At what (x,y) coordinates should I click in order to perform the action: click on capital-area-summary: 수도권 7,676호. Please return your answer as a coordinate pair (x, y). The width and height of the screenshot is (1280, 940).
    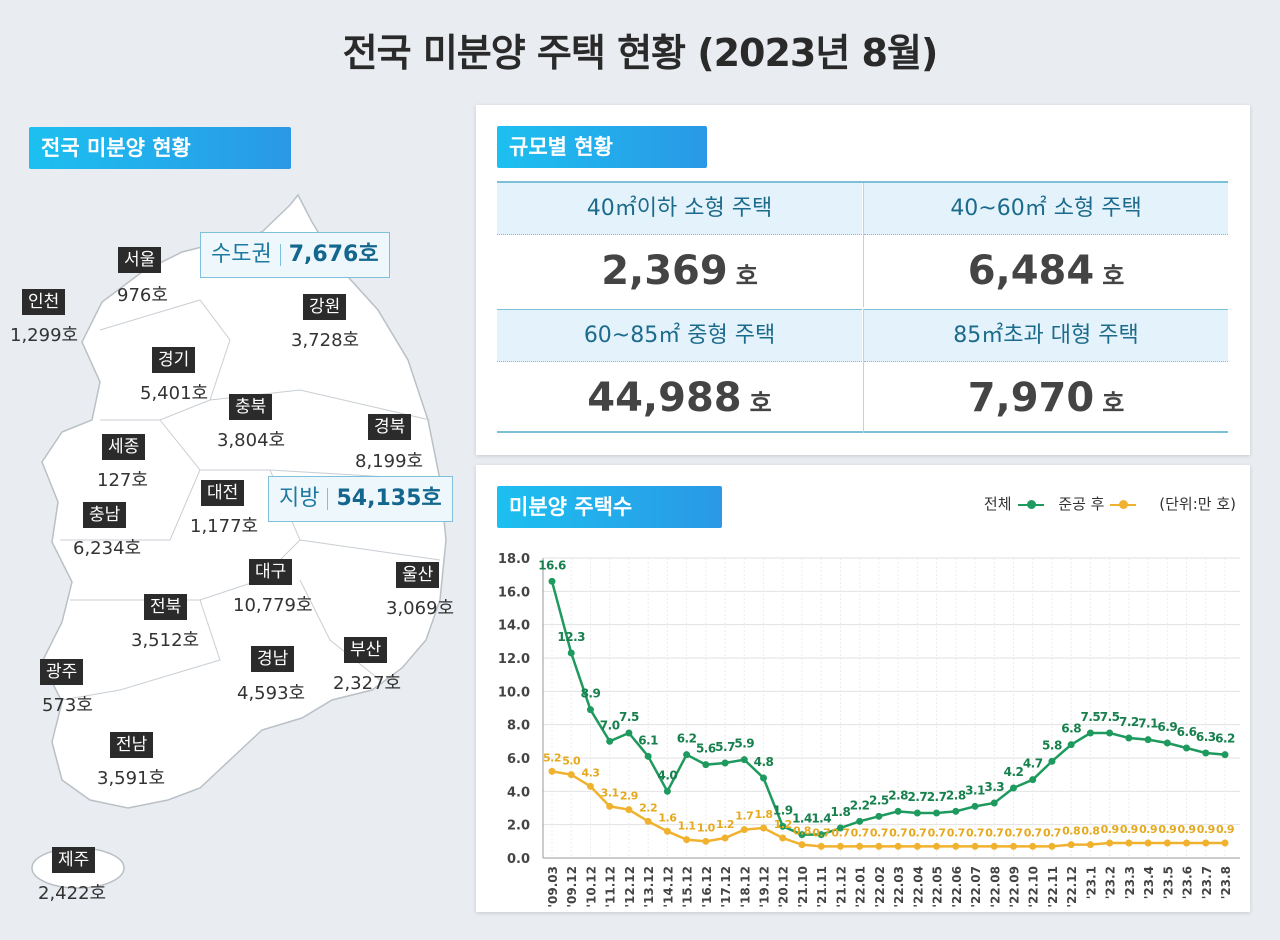
    Looking at the image, I should click on (295, 255).